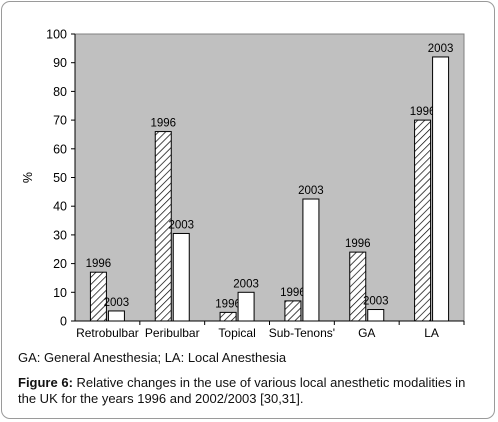 This screenshot has width=498, height=422. I want to click on y-tick-label: 50, so click(60, 178).